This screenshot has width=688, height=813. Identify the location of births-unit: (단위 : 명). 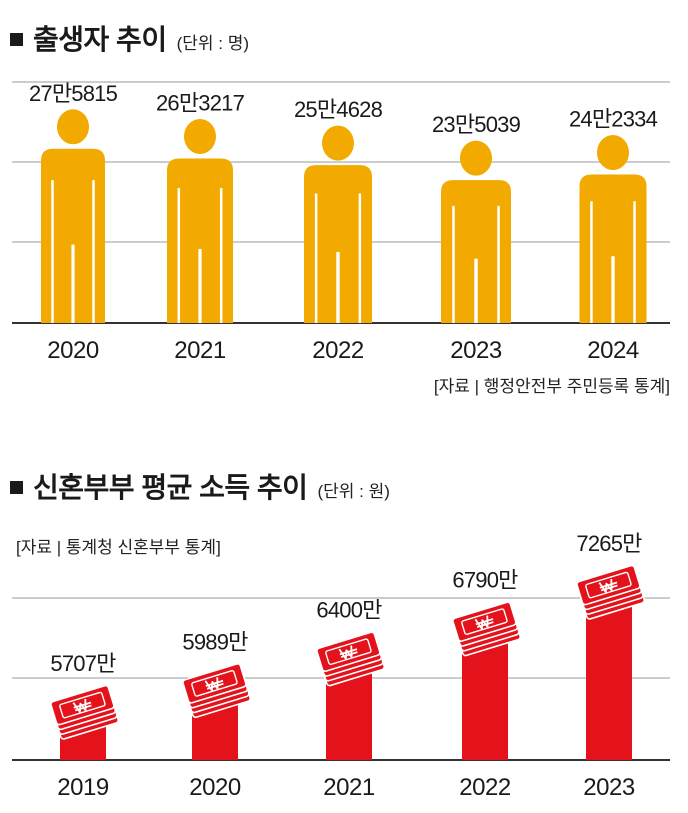
(213, 43).